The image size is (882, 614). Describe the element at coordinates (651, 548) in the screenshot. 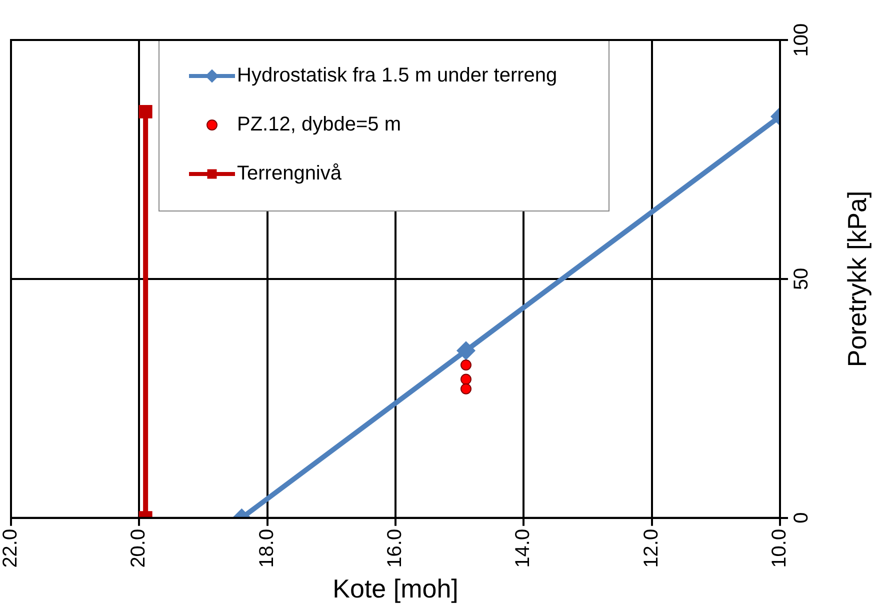

I see `x-tick-label: 12.0` at that location.